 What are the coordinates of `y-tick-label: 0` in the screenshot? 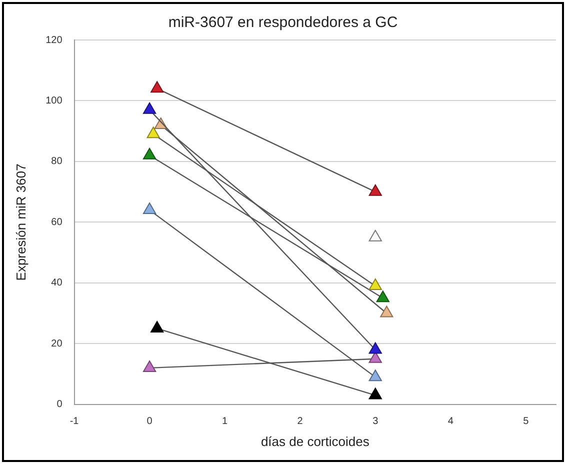 It's located at (59, 404).